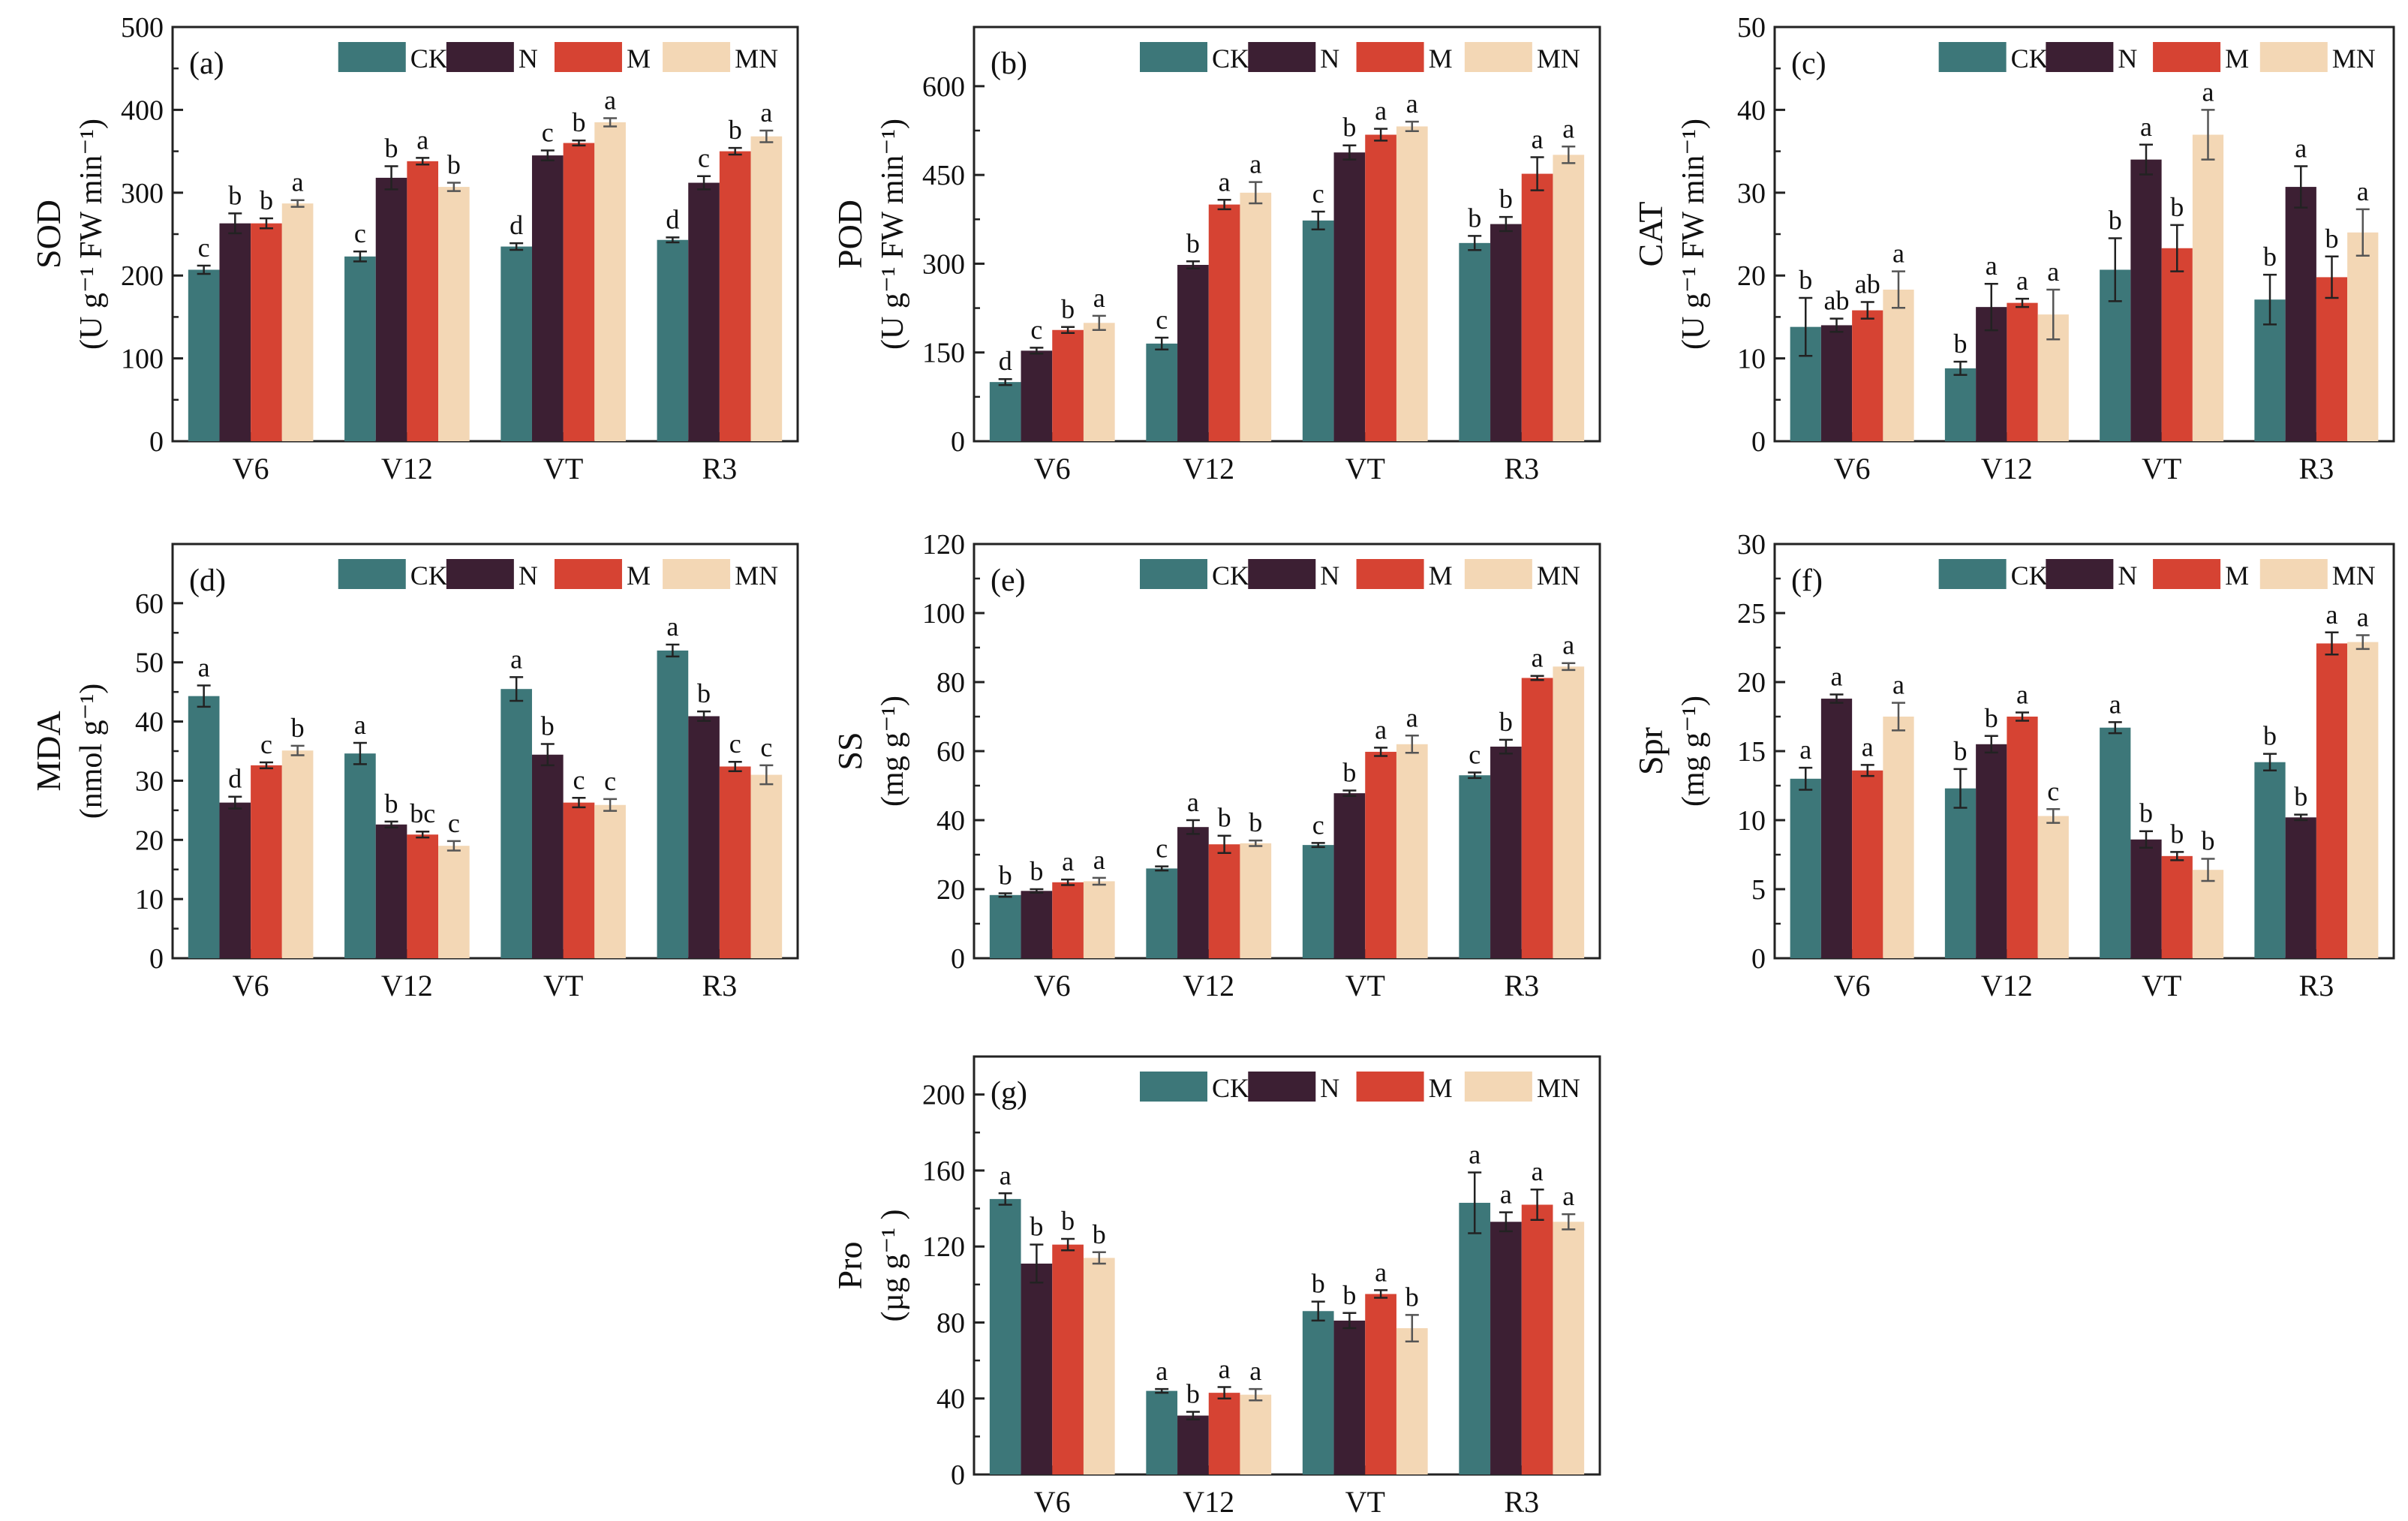 This screenshot has width=2408, height=1521. I want to click on bar-m-v12, so click(2023, 371).